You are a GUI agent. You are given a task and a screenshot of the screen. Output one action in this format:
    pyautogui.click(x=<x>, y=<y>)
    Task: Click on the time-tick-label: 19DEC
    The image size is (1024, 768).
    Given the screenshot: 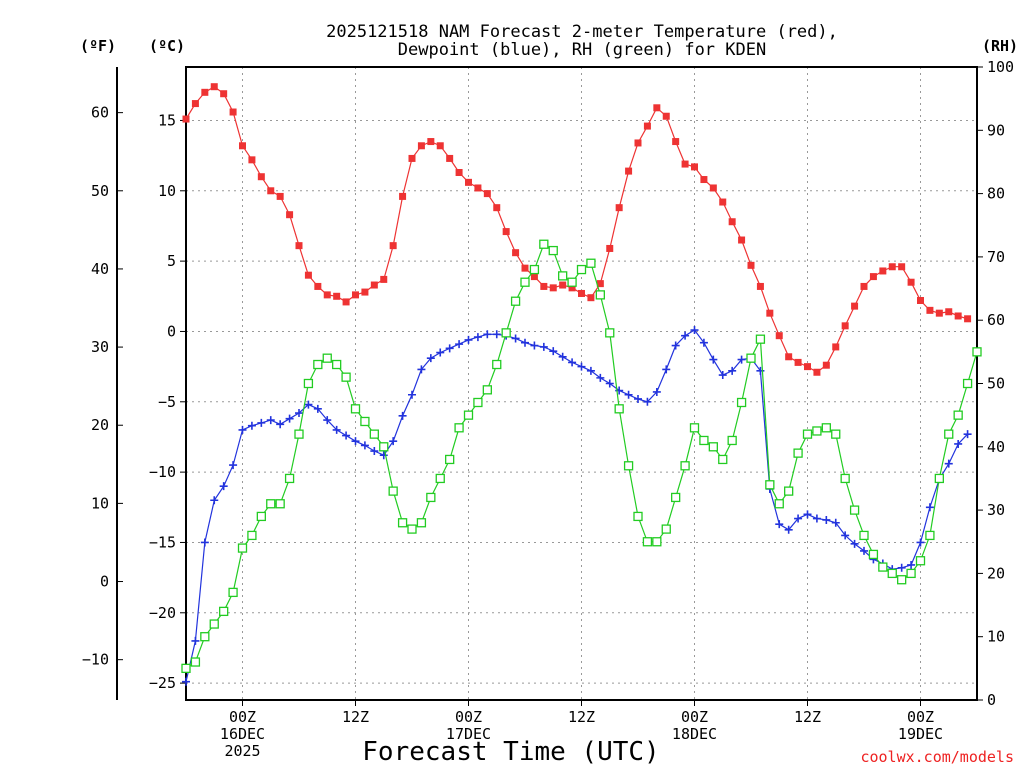 What is the action you would take?
    pyautogui.click(x=920, y=734)
    